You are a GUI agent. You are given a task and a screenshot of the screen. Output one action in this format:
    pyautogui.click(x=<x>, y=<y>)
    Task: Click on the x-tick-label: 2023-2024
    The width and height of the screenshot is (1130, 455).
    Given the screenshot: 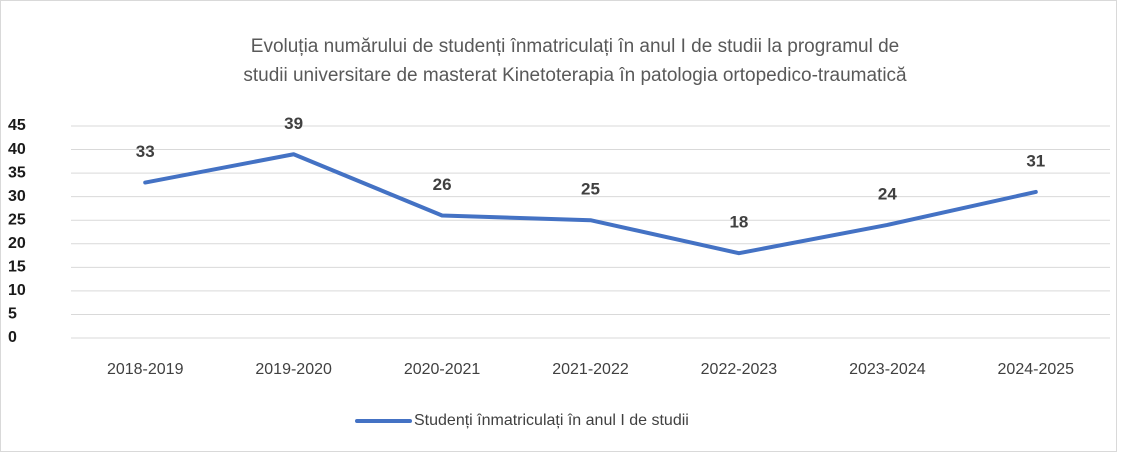 What is the action you would take?
    pyautogui.click(x=887, y=369)
    